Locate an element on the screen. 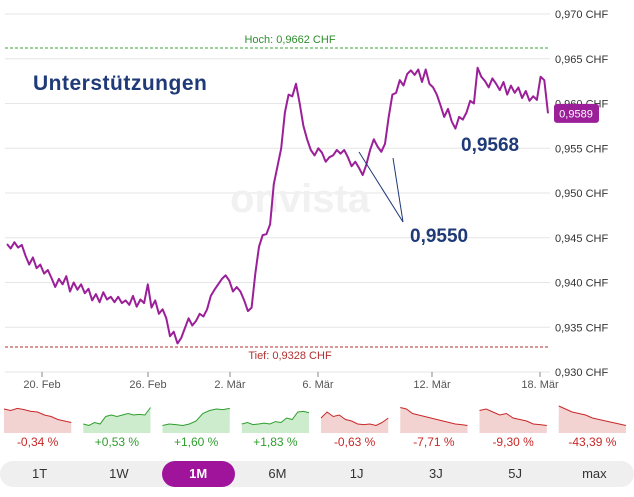 Image resolution: width=634 pixels, height=497 pixels. period-button-1w: 1W is located at coordinates (119, 473).